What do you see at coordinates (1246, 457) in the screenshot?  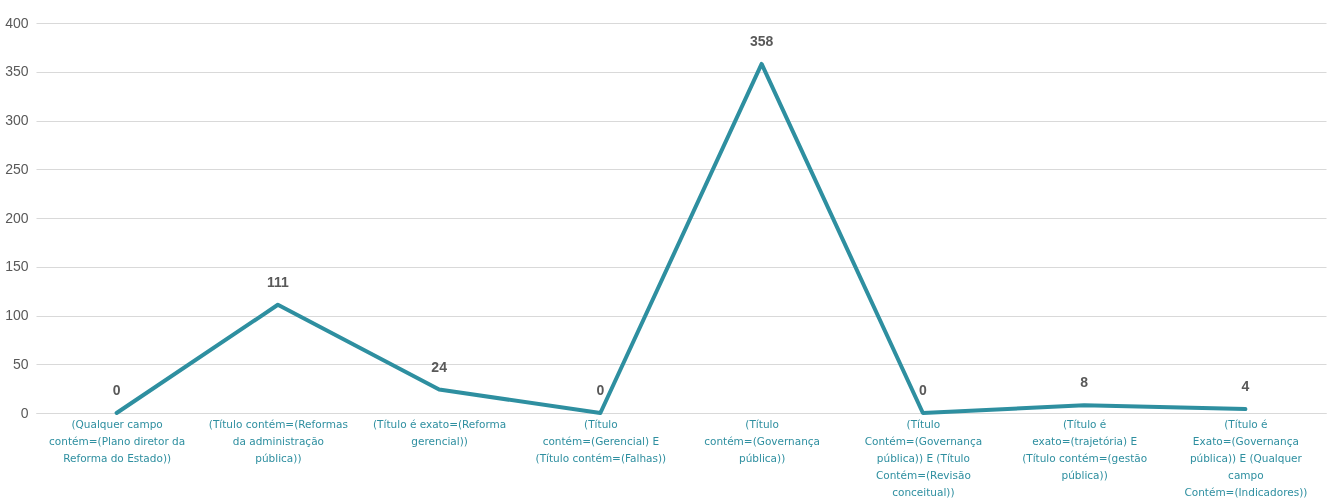 I see `x-tick-label: (Título é Exato=(Governança pública)) E (Qualquer campo Contém=(Indicadores))` at bounding box center [1246, 457].